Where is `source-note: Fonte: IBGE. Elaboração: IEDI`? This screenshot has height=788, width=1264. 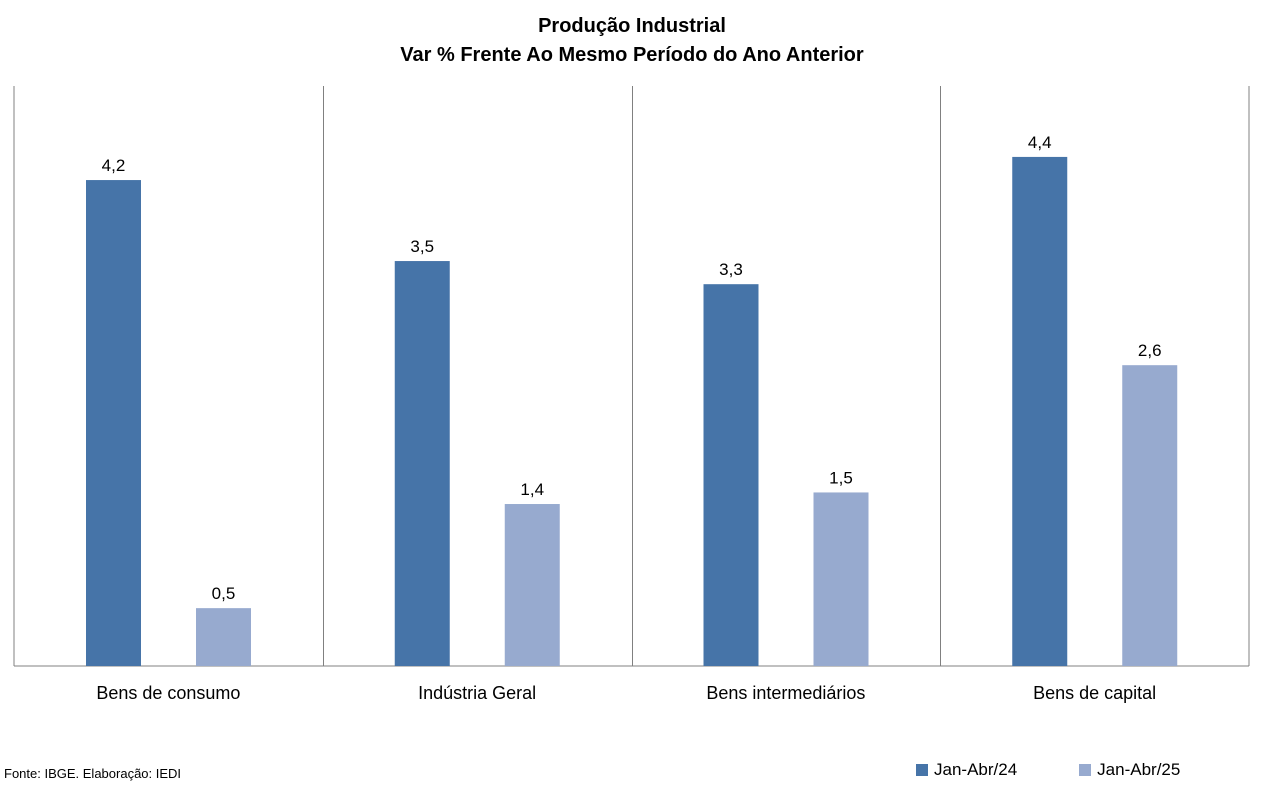
source-note: Fonte: IBGE. Elaboração: IEDI is located at coordinates (93, 773).